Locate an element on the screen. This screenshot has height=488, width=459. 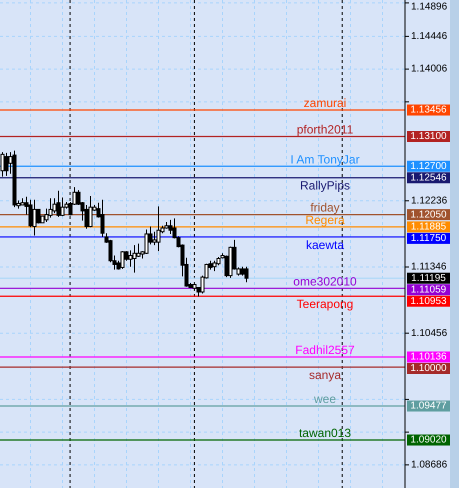
text: 1.12700 is located at coordinates (429, 166).